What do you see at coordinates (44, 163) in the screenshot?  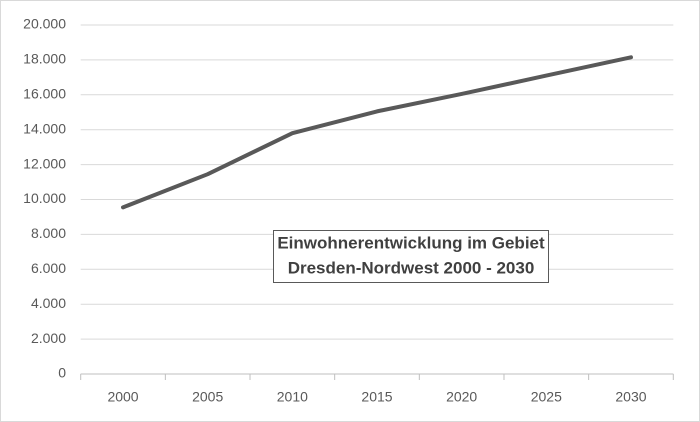 I see `y-tick-label: 12.000` at bounding box center [44, 163].